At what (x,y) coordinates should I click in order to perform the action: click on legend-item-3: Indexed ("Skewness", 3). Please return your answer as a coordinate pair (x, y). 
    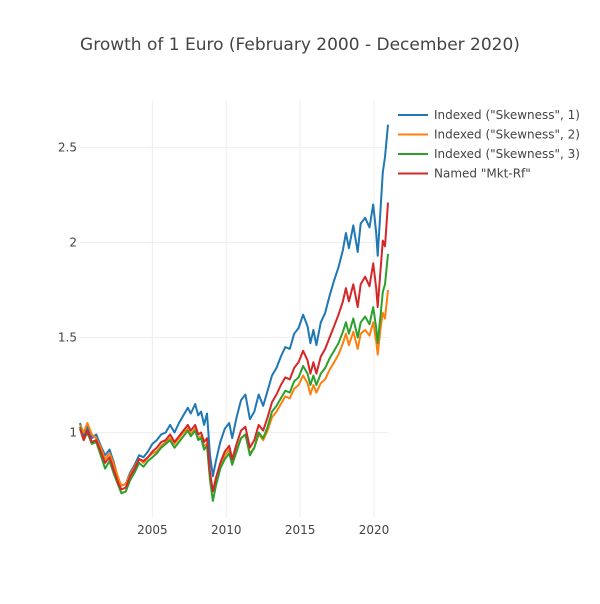
    Looking at the image, I should click on (489, 154).